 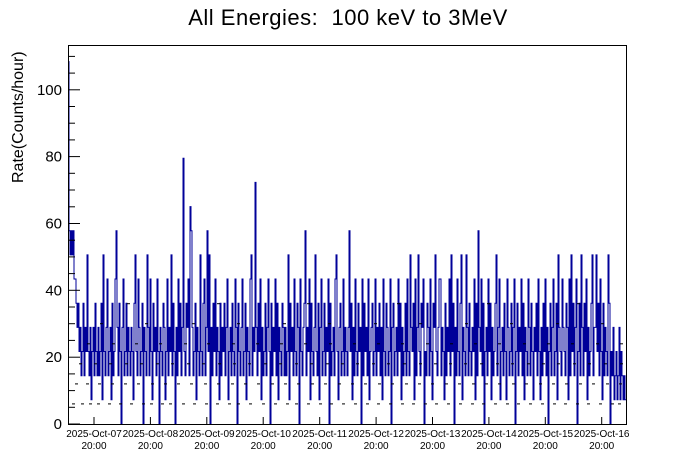 What do you see at coordinates (433, 434) in the screenshot?
I see `x-tick-date: 2025-Oct-13` at bounding box center [433, 434].